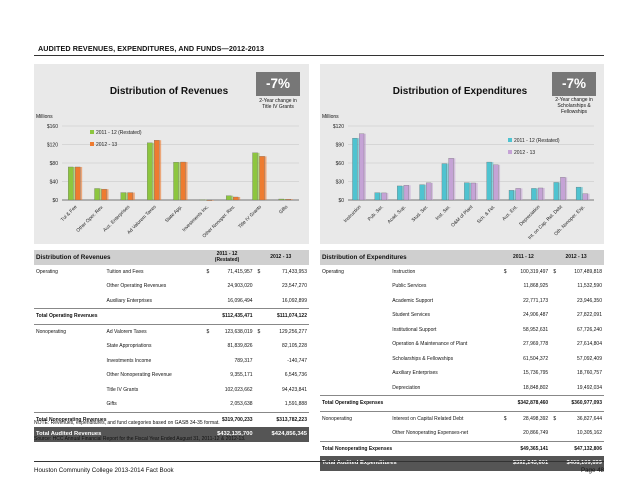 Image resolution: width=638 pixels, height=493 pixels. What do you see at coordinates (576, 257) in the screenshot?
I see `expenditure-col-2012: 2012 - 13` at bounding box center [576, 257].